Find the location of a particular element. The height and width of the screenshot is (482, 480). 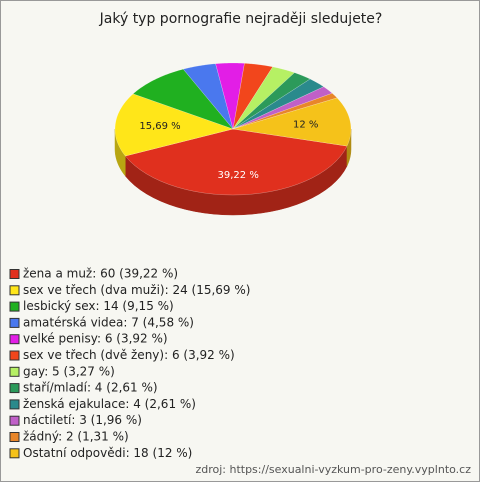

legend-label: náctiletí: 3 (1,96 %) is located at coordinates (82, 420).